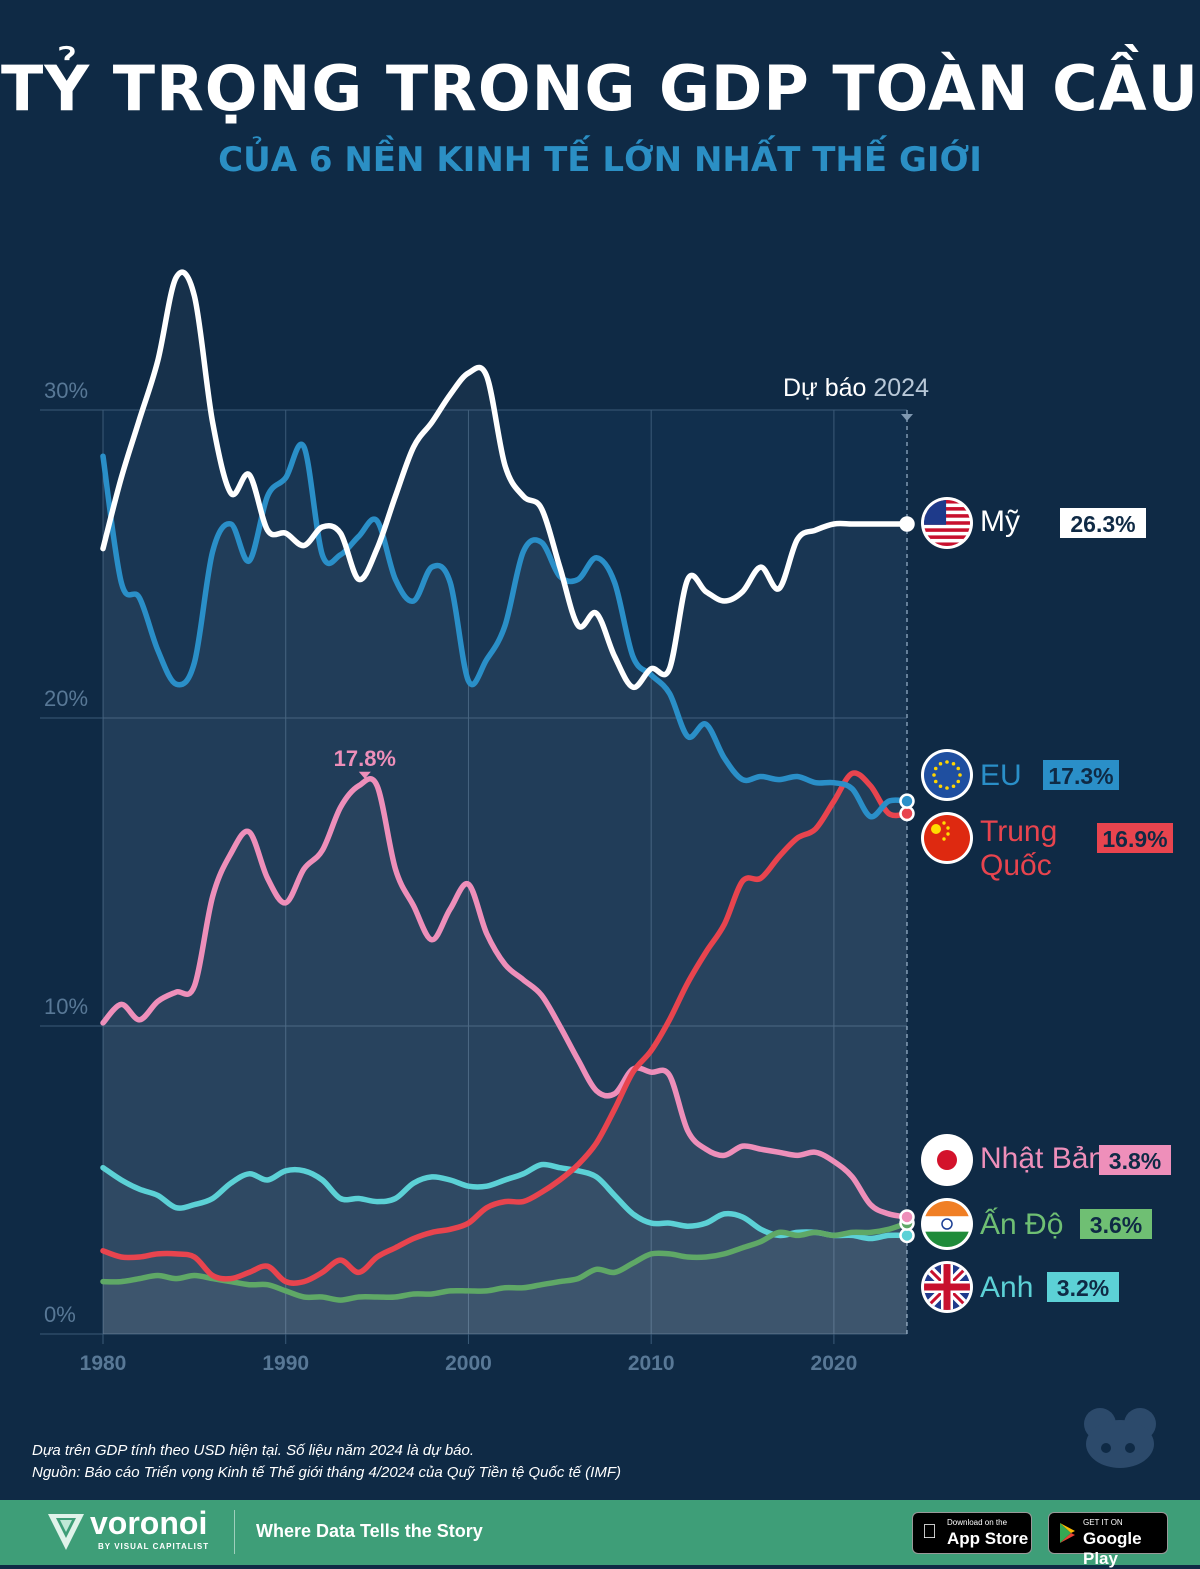 Image resolution: width=1200 pixels, height=1569 pixels. What do you see at coordinates (505, 1261) in the screenshot?
I see `series-line-in` at bounding box center [505, 1261].